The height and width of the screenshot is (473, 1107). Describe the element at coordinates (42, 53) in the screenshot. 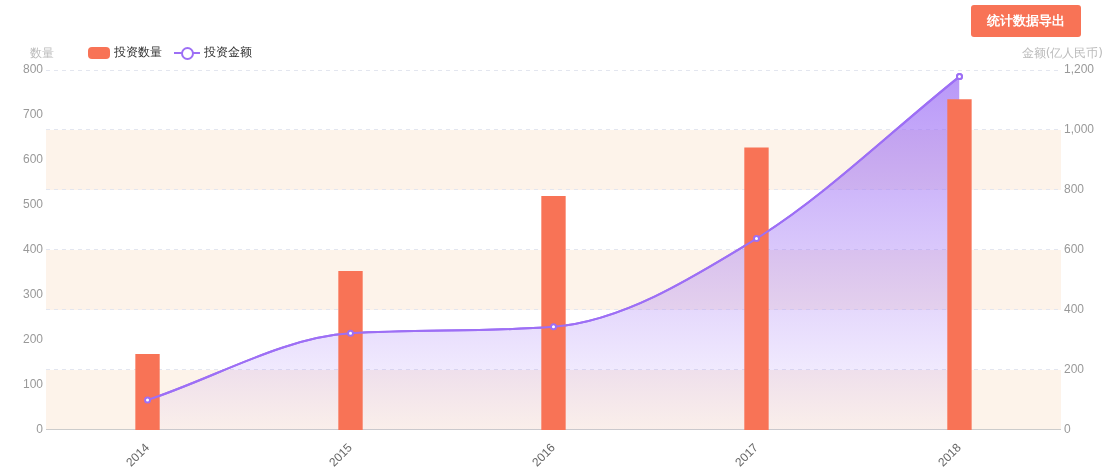

I see `y-axis-title: 数量` at that location.